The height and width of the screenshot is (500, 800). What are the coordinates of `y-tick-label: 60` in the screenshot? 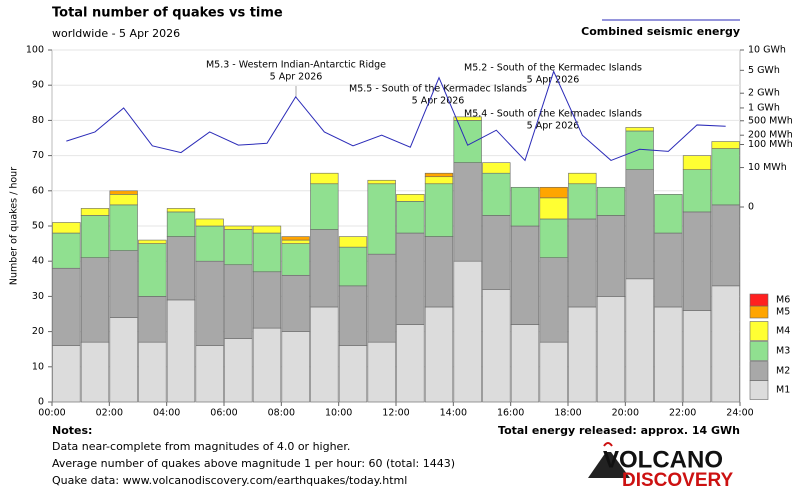 It's located at (38, 190).